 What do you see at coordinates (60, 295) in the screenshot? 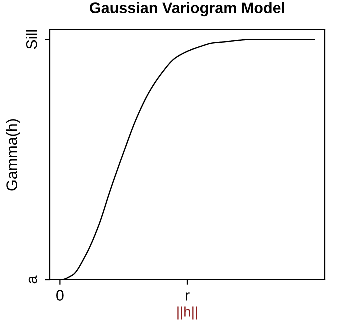
I see `x-tick-label: 0` at bounding box center [60, 295].